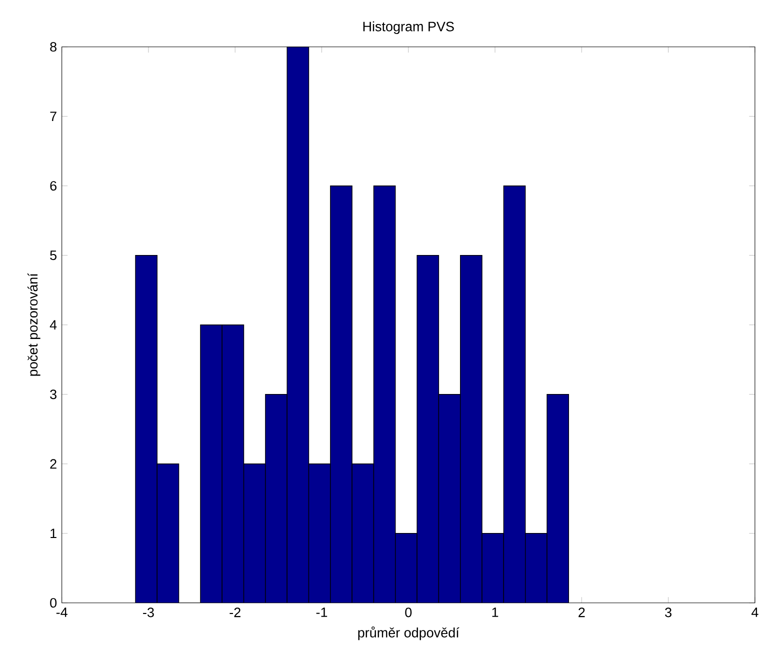 The height and width of the screenshot is (657, 768). Describe the element at coordinates (34, 324) in the screenshot. I see `y-axis-title: počet pozorování` at that location.